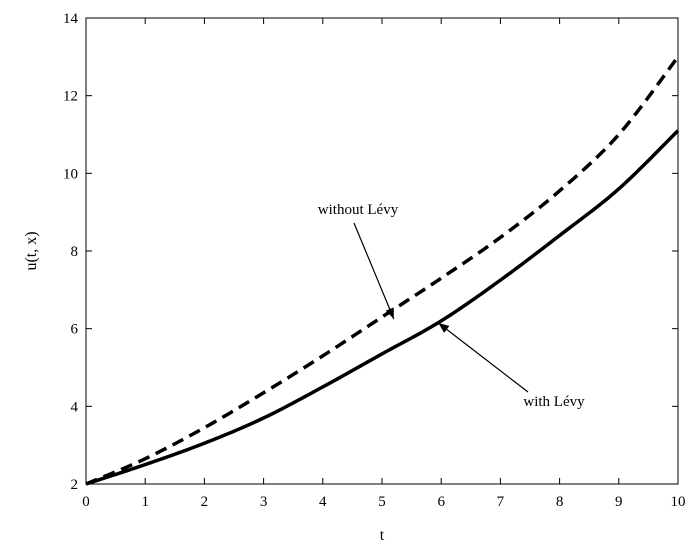 The image size is (700, 544). Describe the element at coordinates (323, 502) in the screenshot. I see `x-tick-label: 4` at that location.